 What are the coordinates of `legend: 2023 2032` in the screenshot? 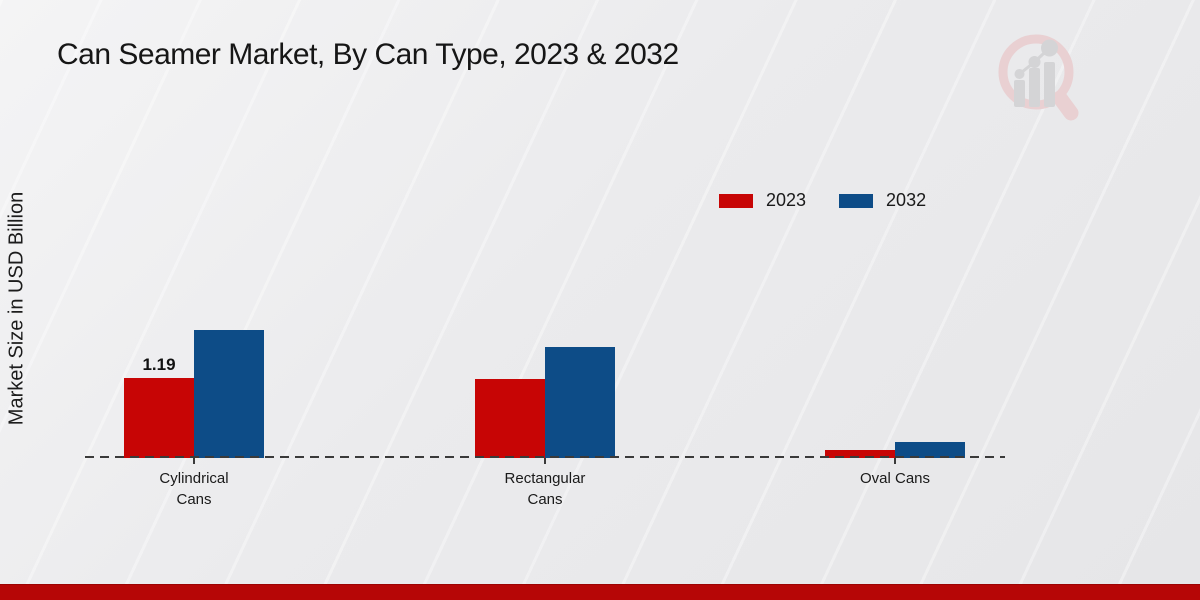 It's located at (822, 200).